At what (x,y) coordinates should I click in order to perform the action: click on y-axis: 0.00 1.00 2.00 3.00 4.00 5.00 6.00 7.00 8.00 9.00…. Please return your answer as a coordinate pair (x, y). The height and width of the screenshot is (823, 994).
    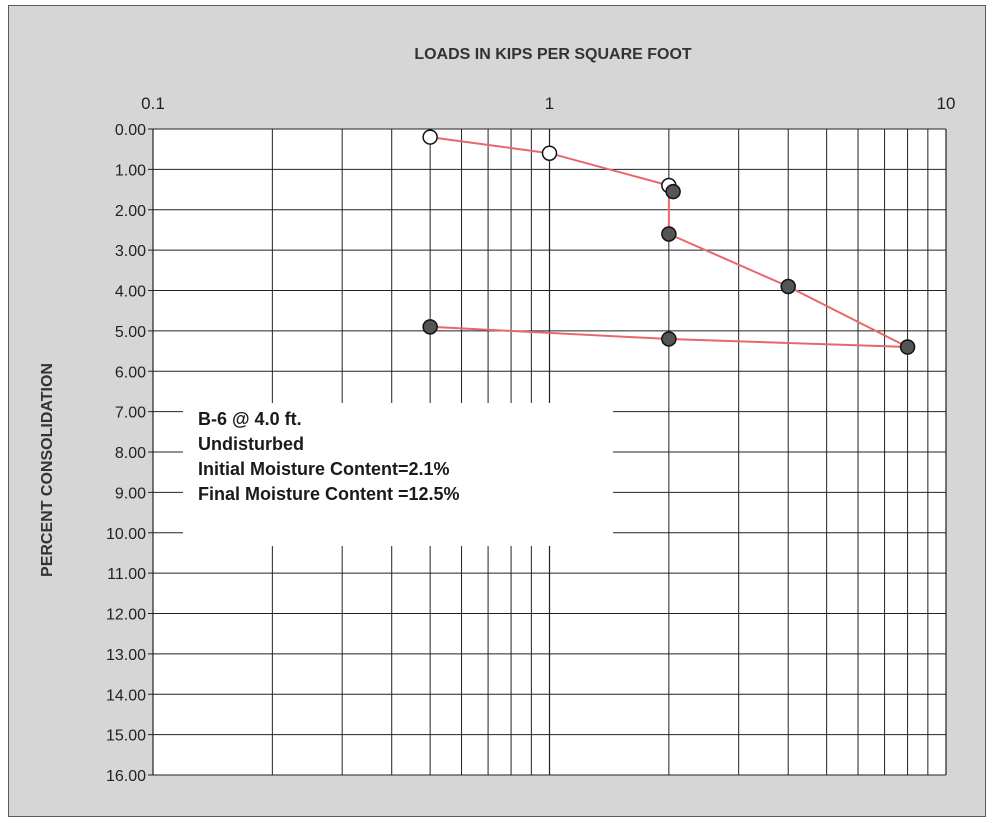
    Looking at the image, I should click on (129, 453).